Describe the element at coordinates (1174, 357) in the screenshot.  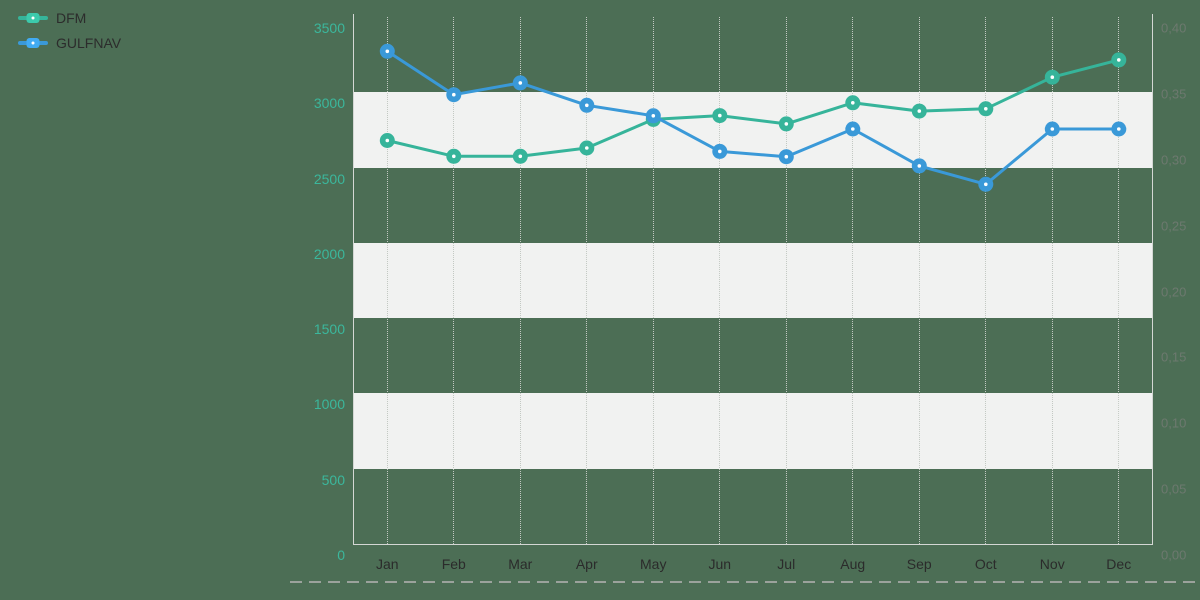
I see `right-axis-tick-label: 0,15` at that location.